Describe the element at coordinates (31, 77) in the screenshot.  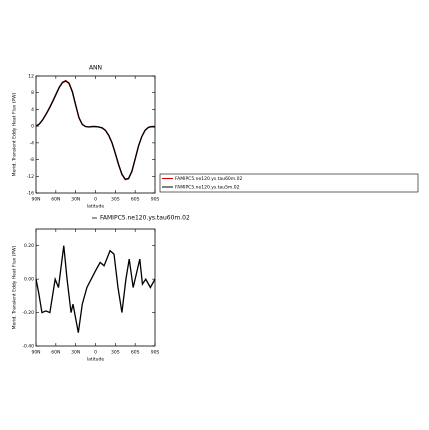
I see `y-tick-label: 12` at that location.